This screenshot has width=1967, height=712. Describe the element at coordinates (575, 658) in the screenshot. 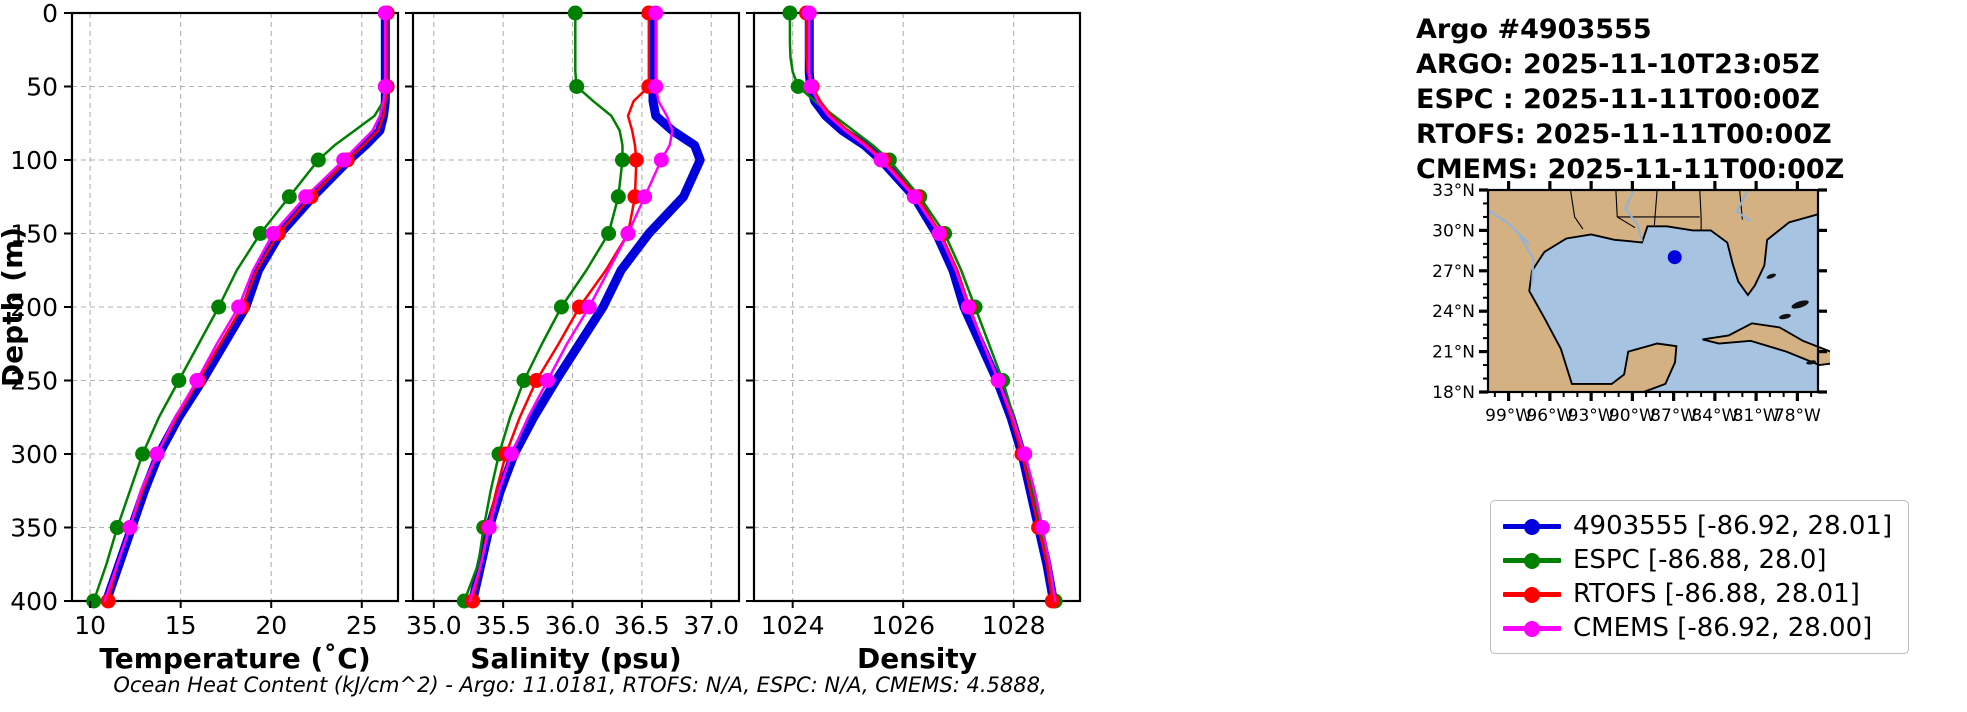

I see `x-axis-title-salinity: Salinity (psu)` at that location.